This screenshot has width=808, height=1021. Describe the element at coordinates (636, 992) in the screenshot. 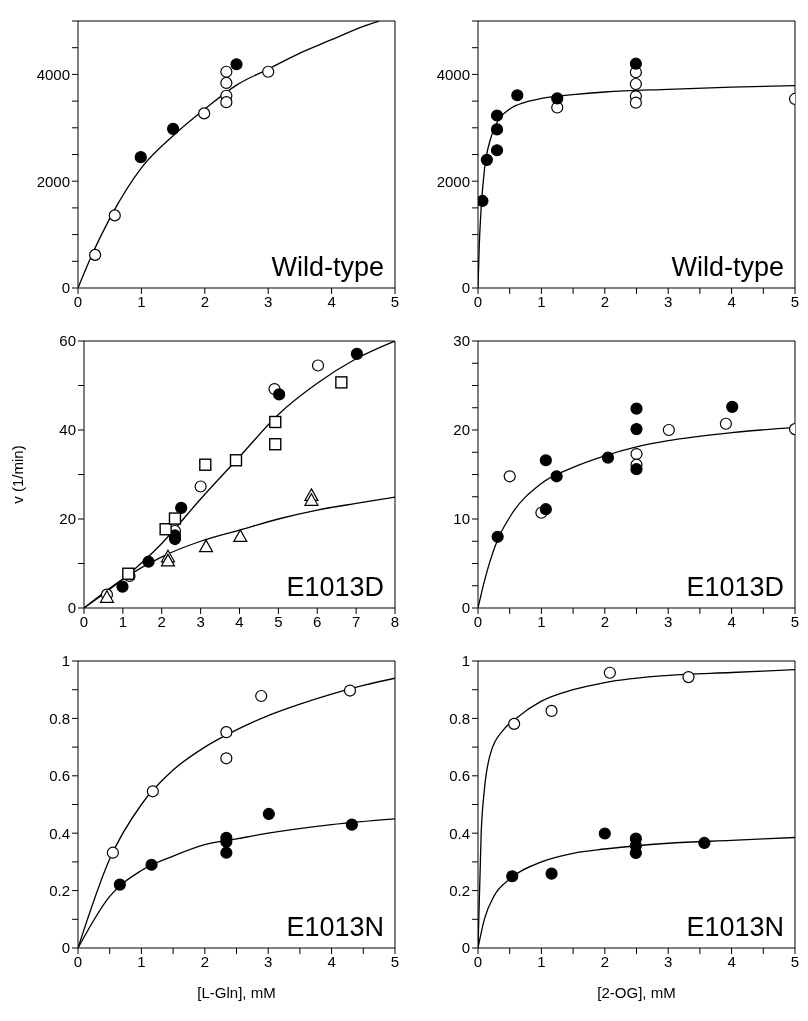

I see `x-axis-title: [2-OG], mM` at that location.